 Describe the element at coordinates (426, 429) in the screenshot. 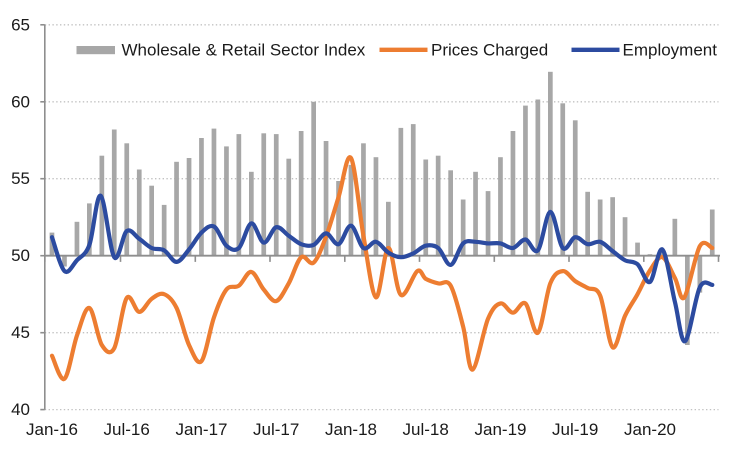

I see `svg-text: Jul-18` at that location.